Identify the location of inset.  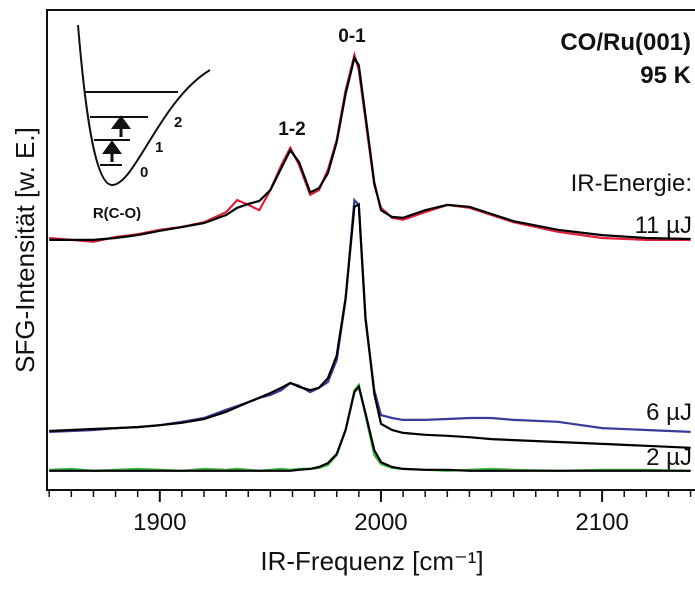
(144, 105).